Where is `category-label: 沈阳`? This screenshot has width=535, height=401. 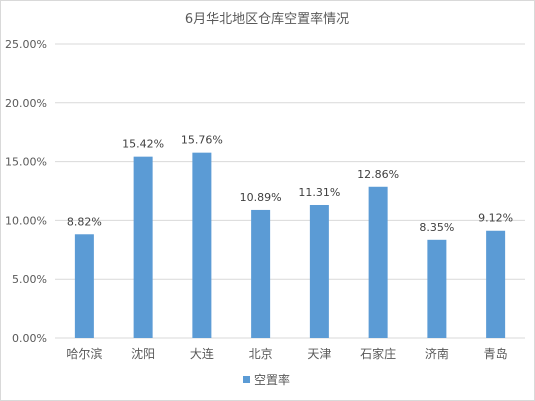
category-label: 沈阳 is located at coordinates (143, 353).